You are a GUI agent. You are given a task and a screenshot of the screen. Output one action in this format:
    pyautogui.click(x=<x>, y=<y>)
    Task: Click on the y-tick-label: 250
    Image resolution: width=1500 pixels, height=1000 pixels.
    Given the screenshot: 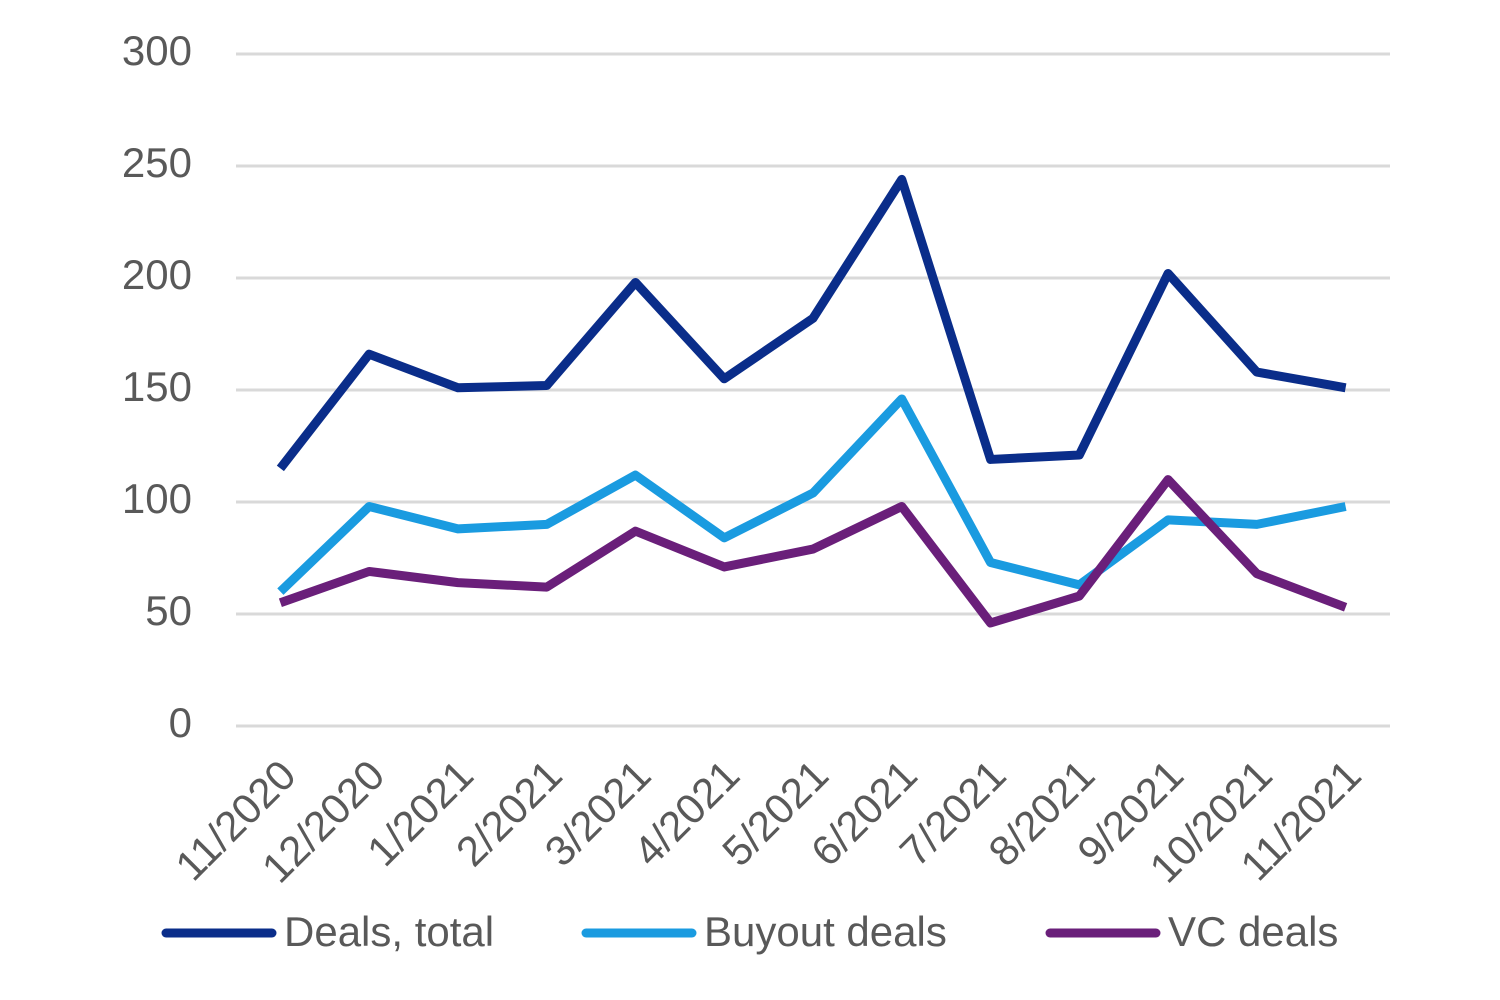 What is the action you would take?
    pyautogui.click(x=157, y=162)
    